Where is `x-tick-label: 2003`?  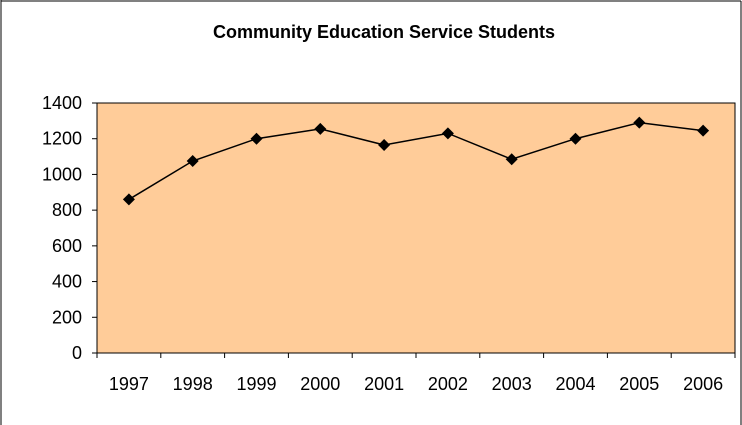
x-tick-label: 2003 is located at coordinates (512, 384).